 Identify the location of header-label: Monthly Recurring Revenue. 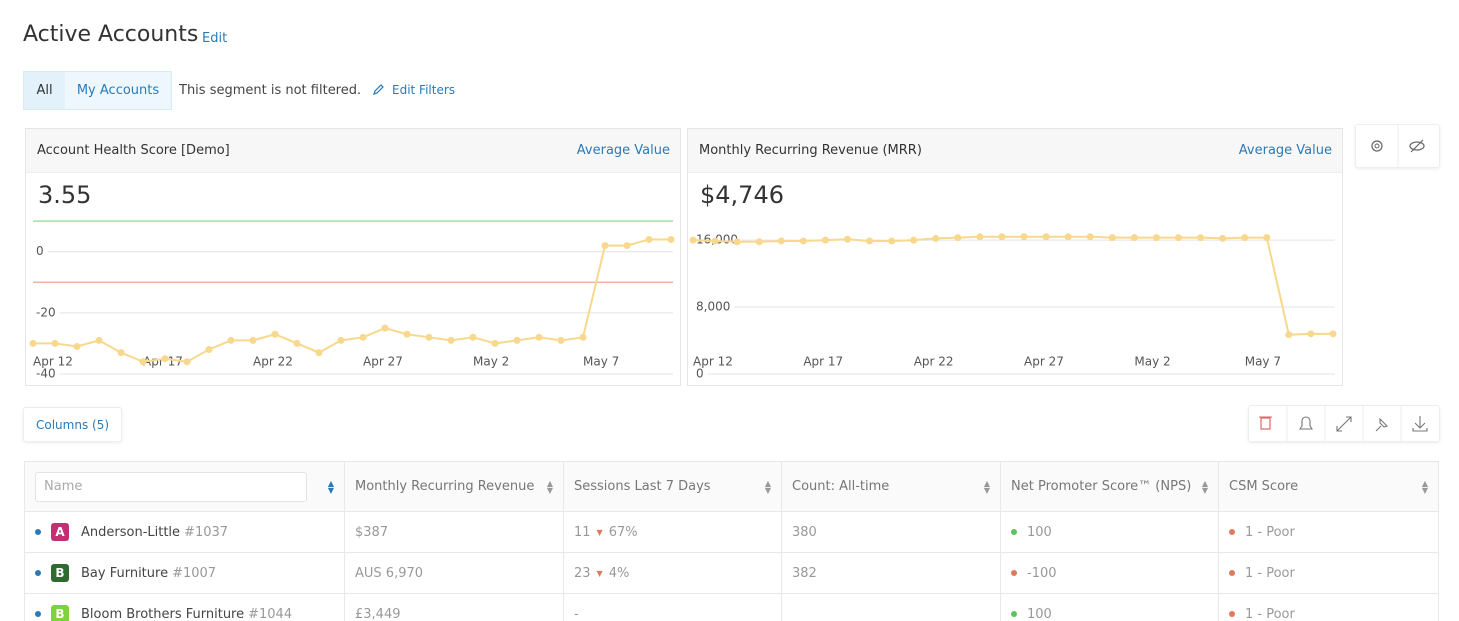
(445, 486).